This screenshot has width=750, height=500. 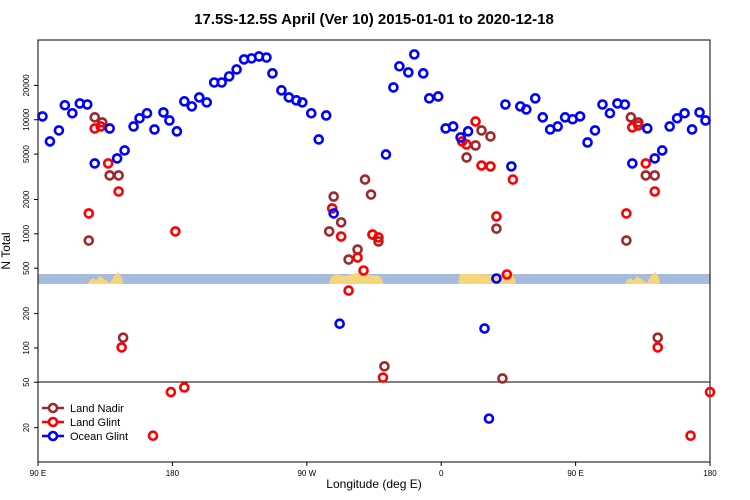 I want to click on y-tick-label: 1000, so click(x=26, y=233).